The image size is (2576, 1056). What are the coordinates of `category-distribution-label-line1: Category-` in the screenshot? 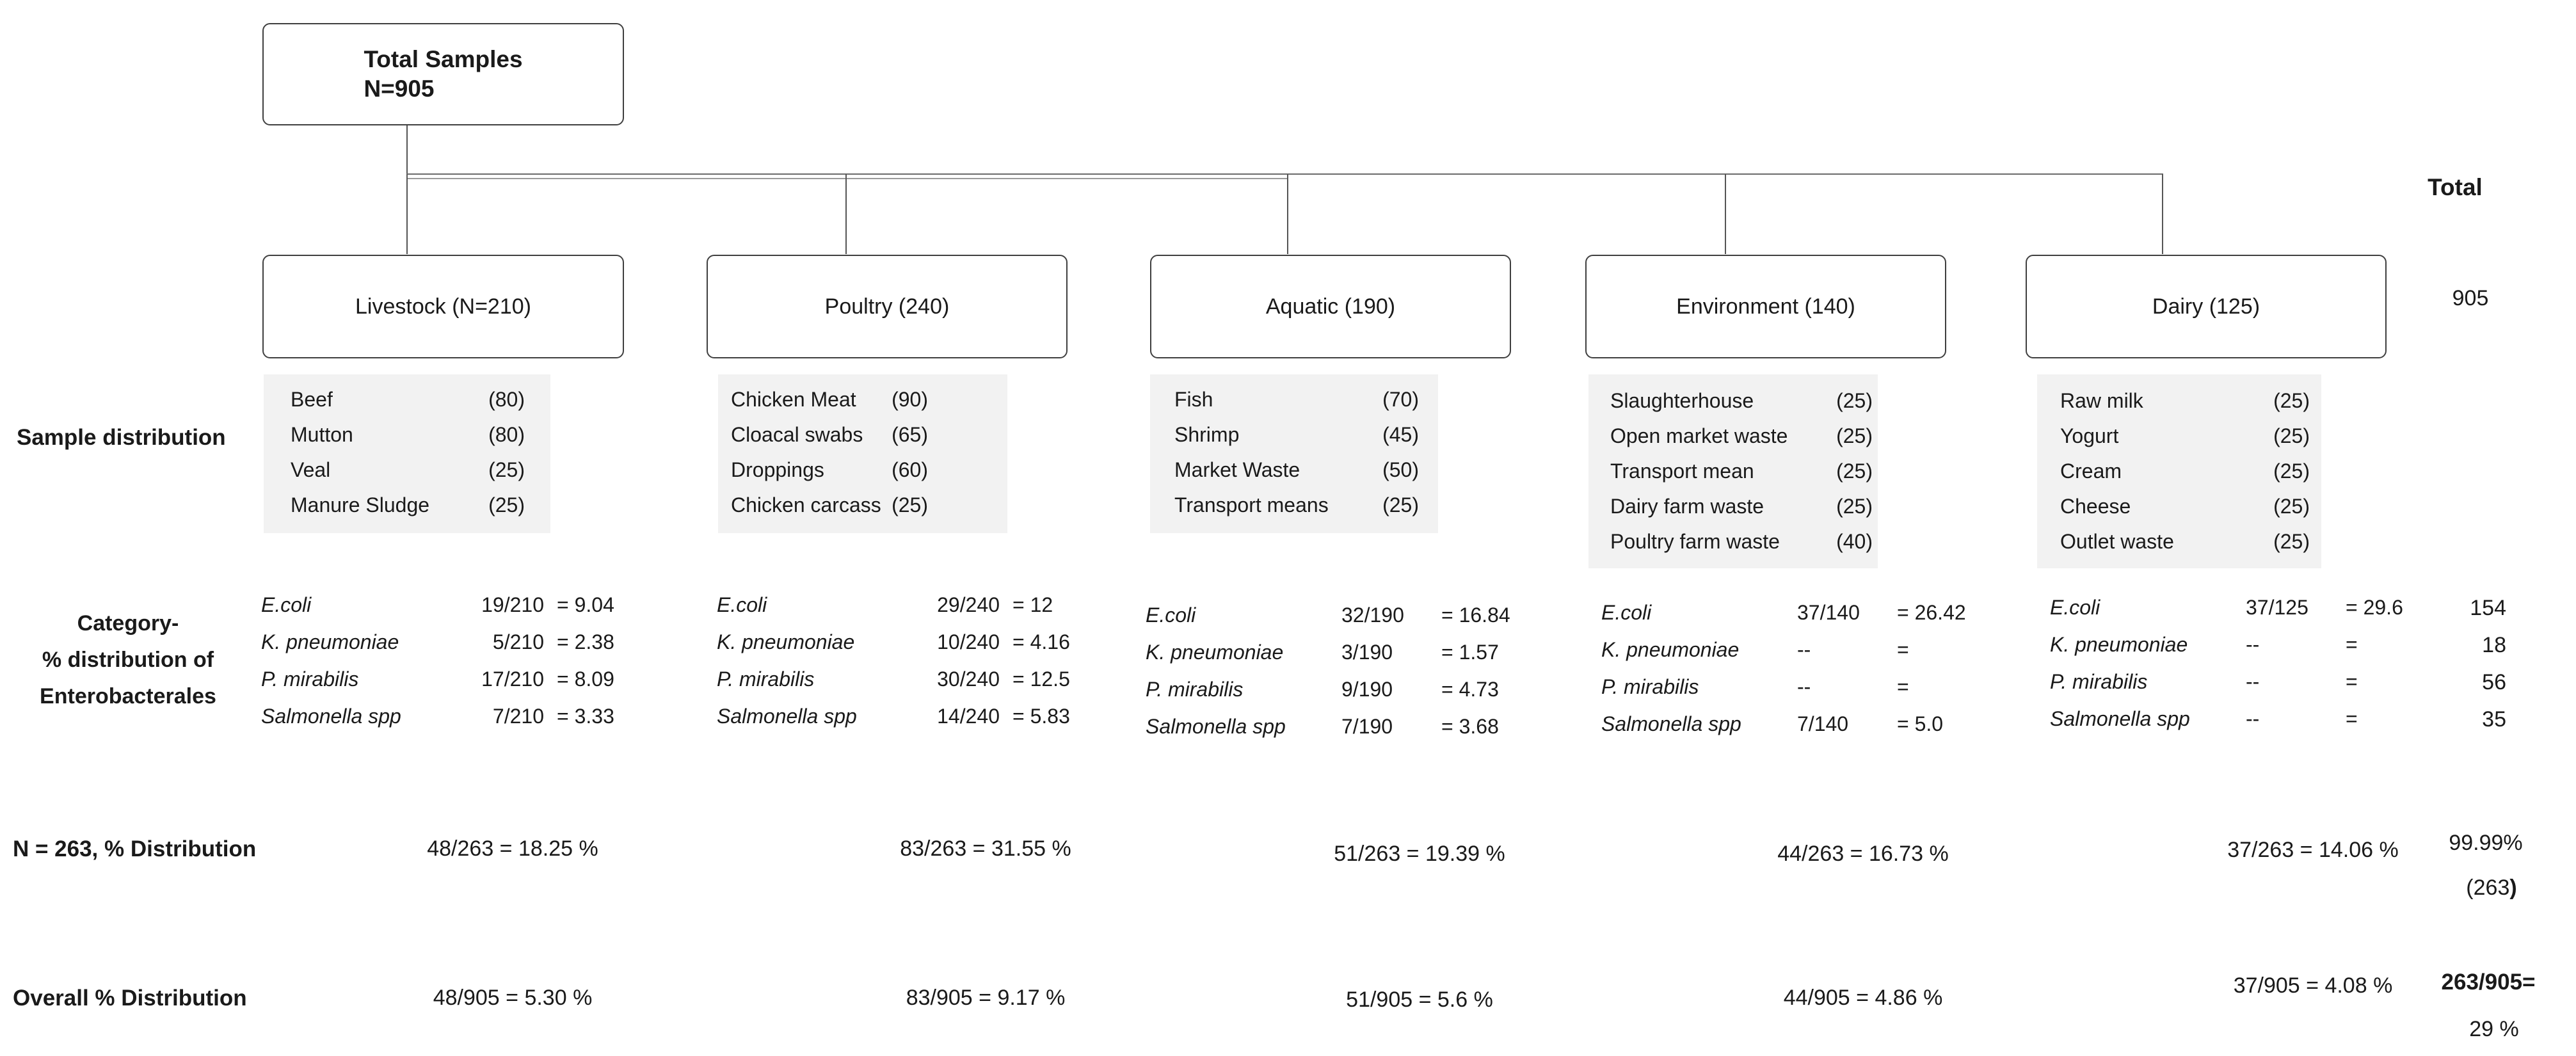 It's located at (128, 623).